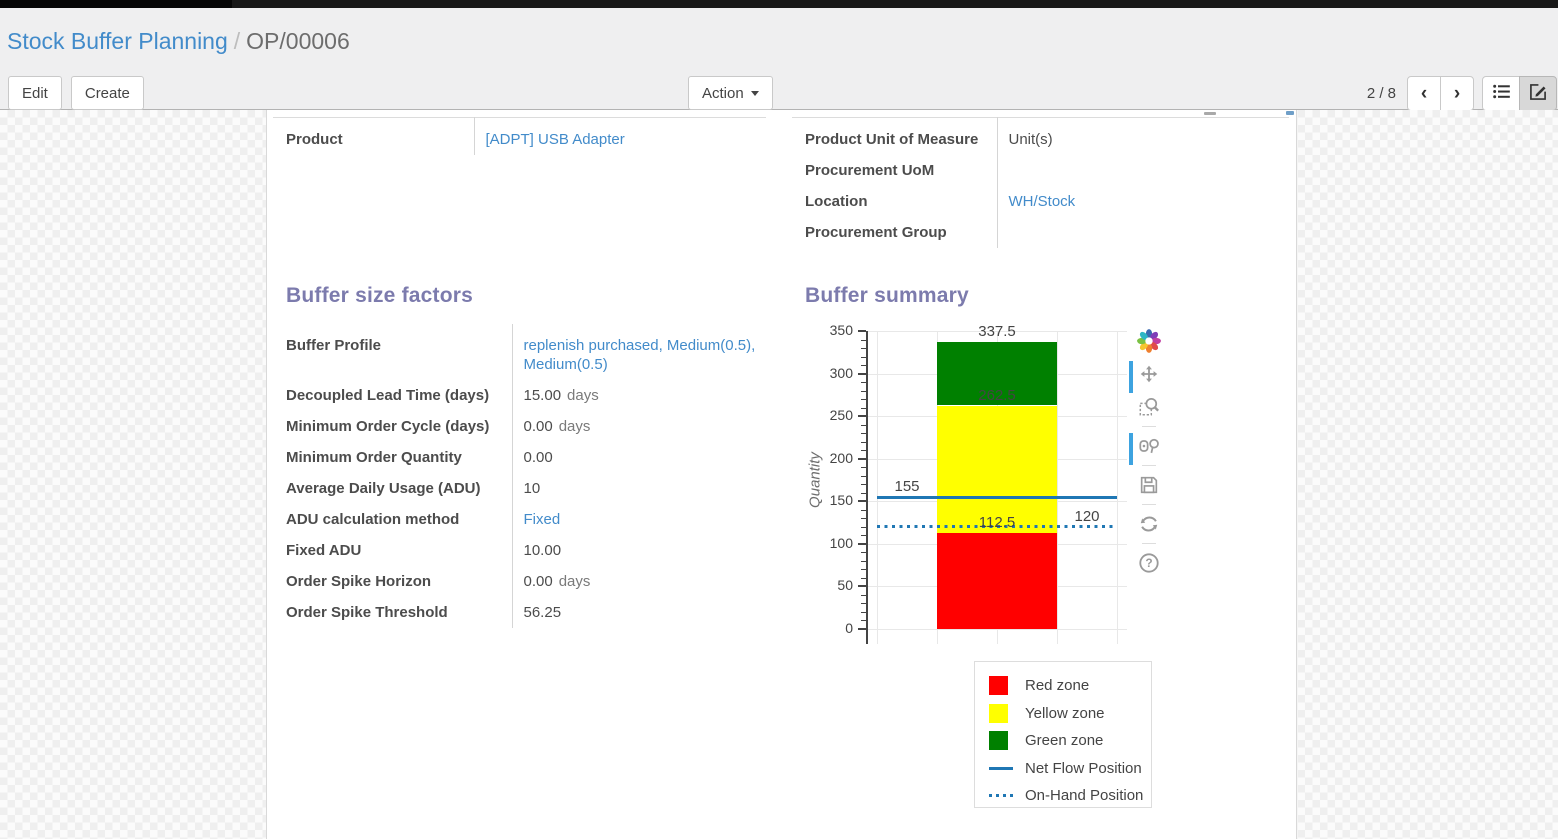 The height and width of the screenshot is (839, 1558). Describe the element at coordinates (1381, 93) in the screenshot. I see `pager-value: 2 / 8` at that location.